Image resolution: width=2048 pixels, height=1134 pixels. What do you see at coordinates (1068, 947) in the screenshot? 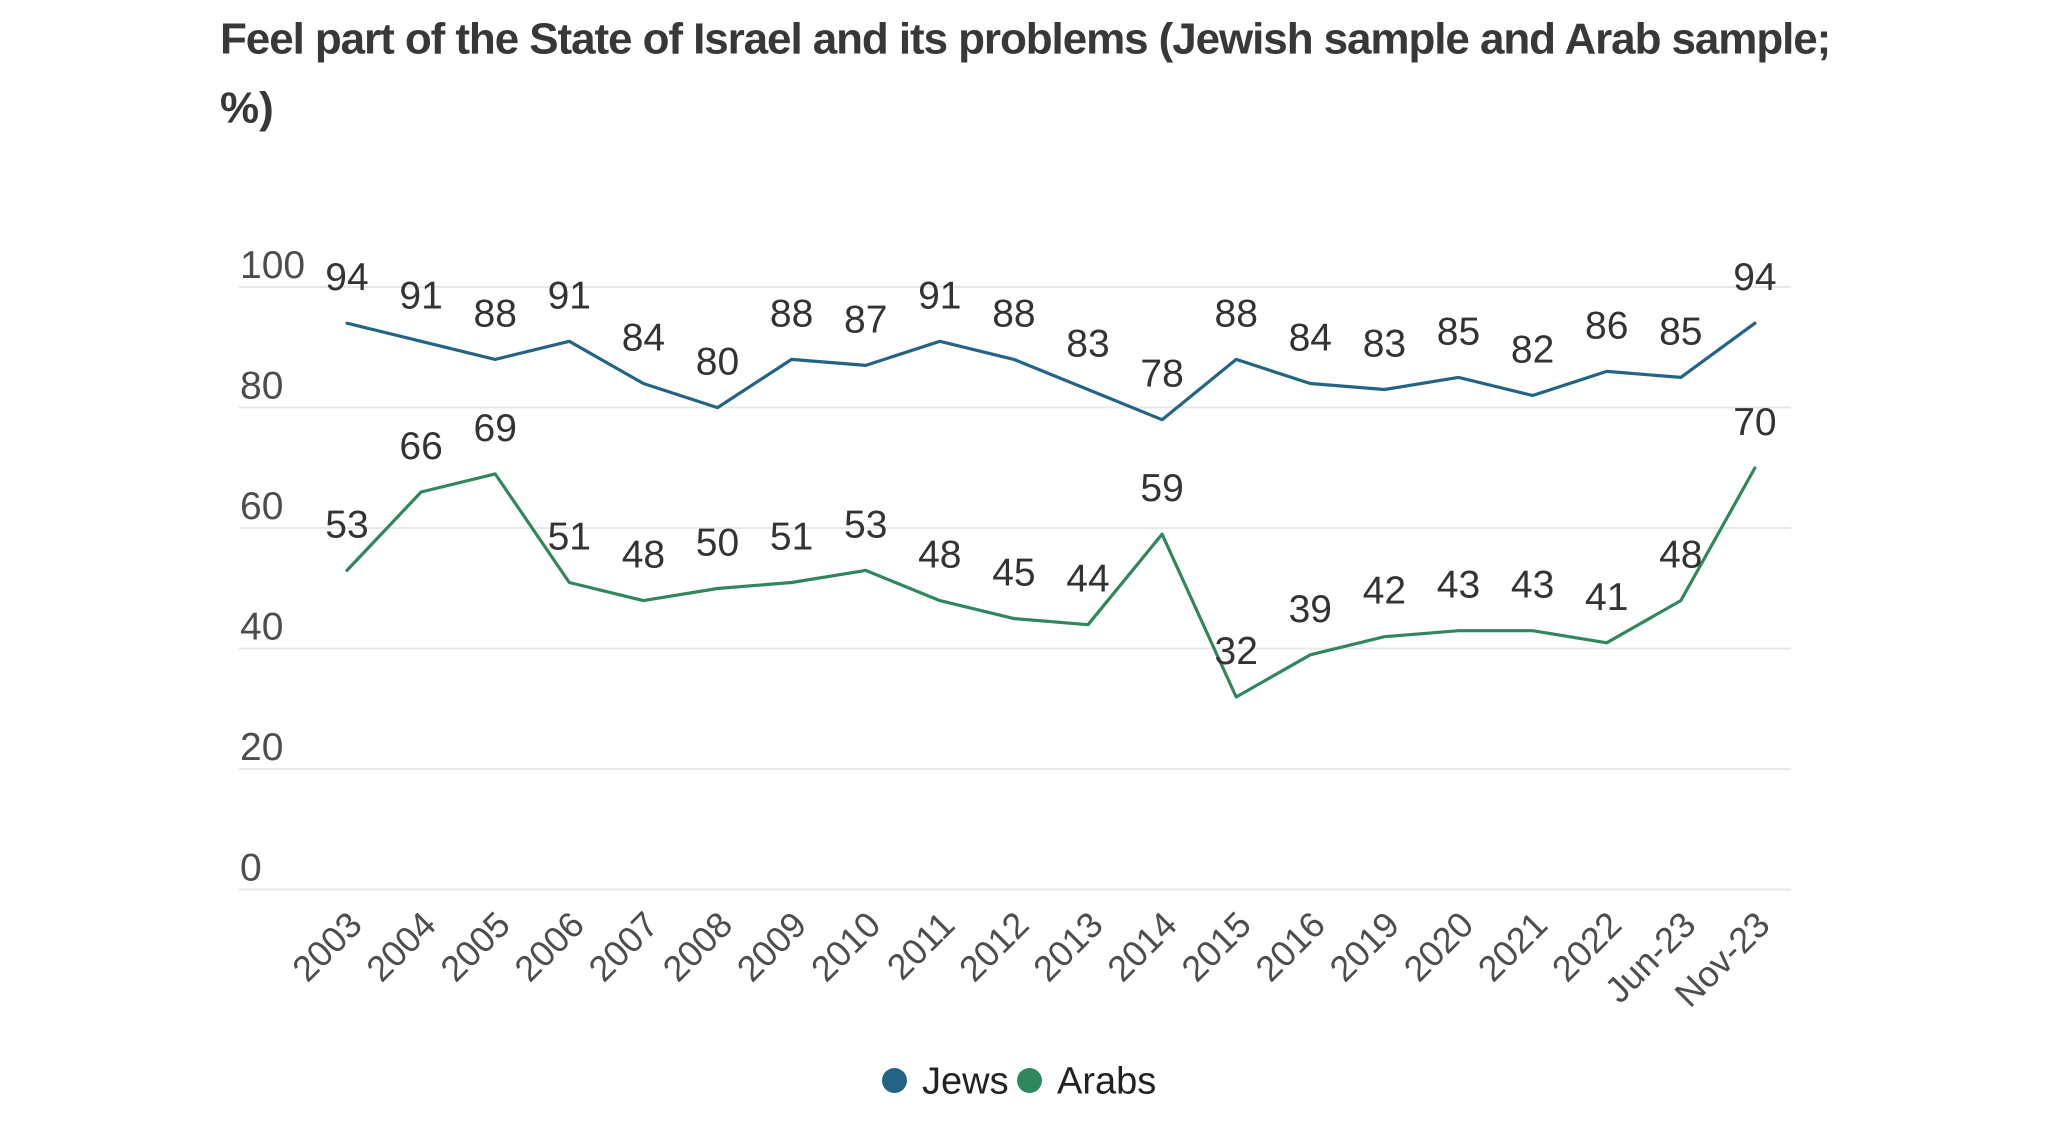
I see `svg-text: 2013` at bounding box center [1068, 947].